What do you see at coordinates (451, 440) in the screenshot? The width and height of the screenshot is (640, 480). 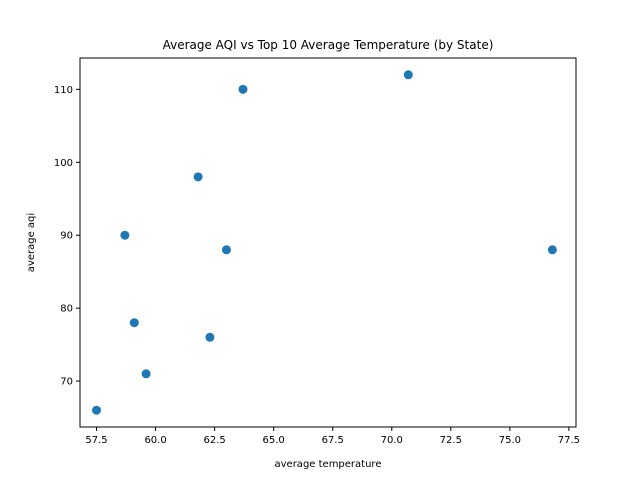 I see `x-tick-label: 72.5` at bounding box center [451, 440].